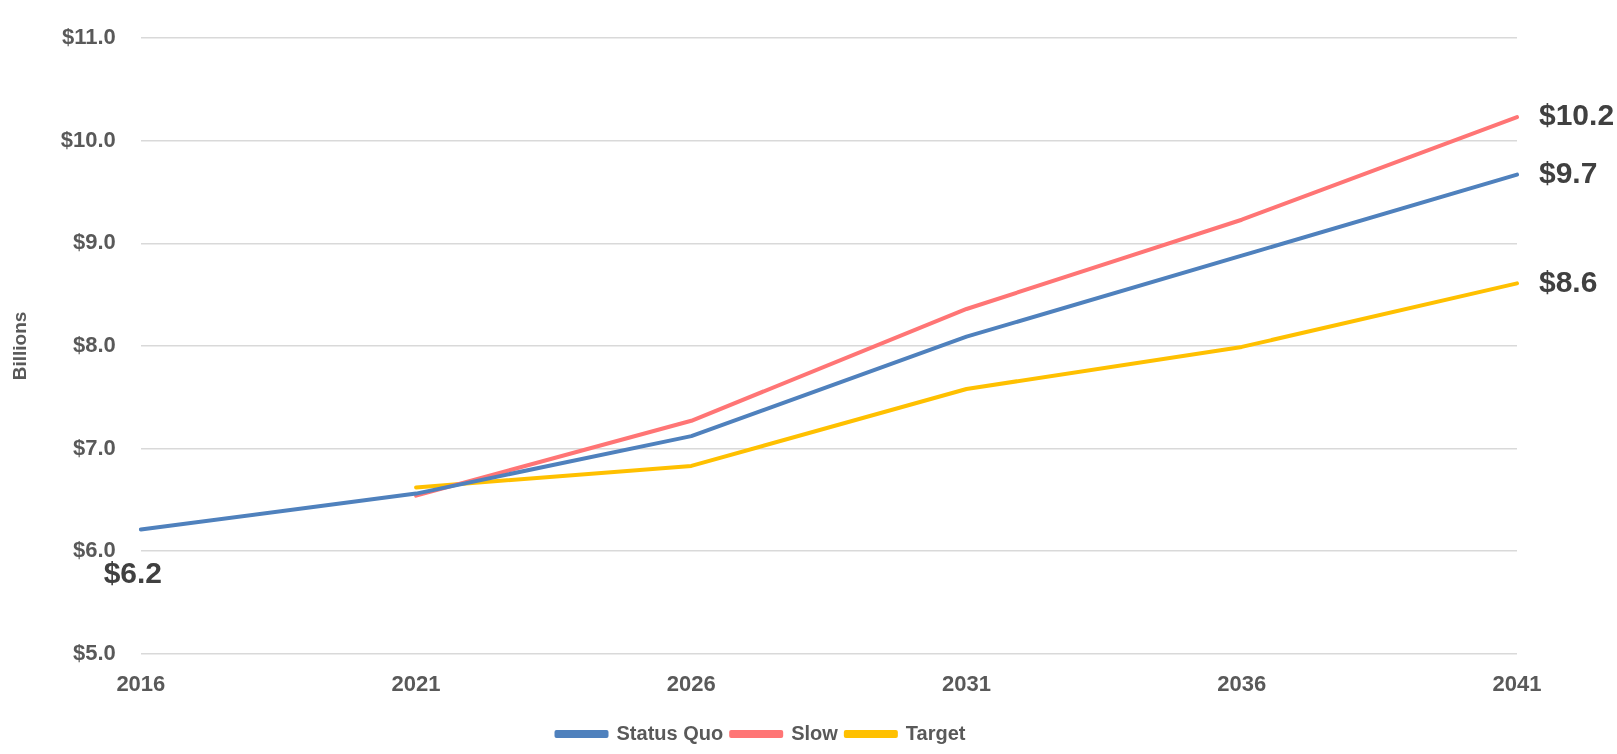 The width and height of the screenshot is (1617, 754). What do you see at coordinates (1568, 172) in the screenshot?
I see `data-label: $9.7` at bounding box center [1568, 172].